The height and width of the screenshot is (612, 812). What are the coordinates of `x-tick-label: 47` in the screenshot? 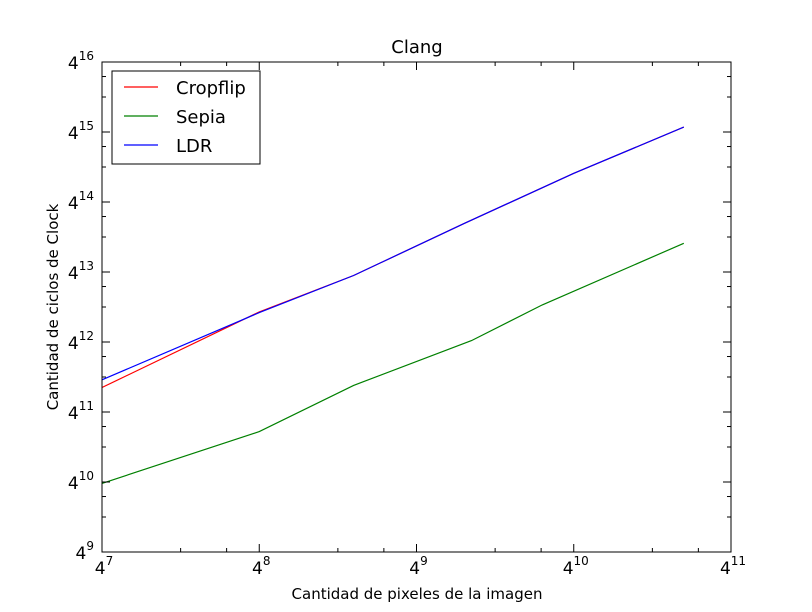 It's located at (104, 566).